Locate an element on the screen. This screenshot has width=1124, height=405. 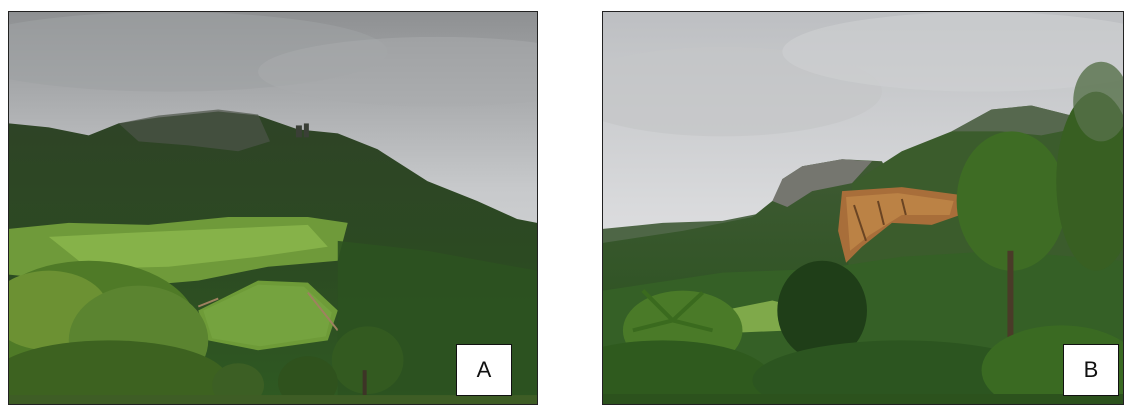
panel-label-b: B is located at coordinates (1091, 370).